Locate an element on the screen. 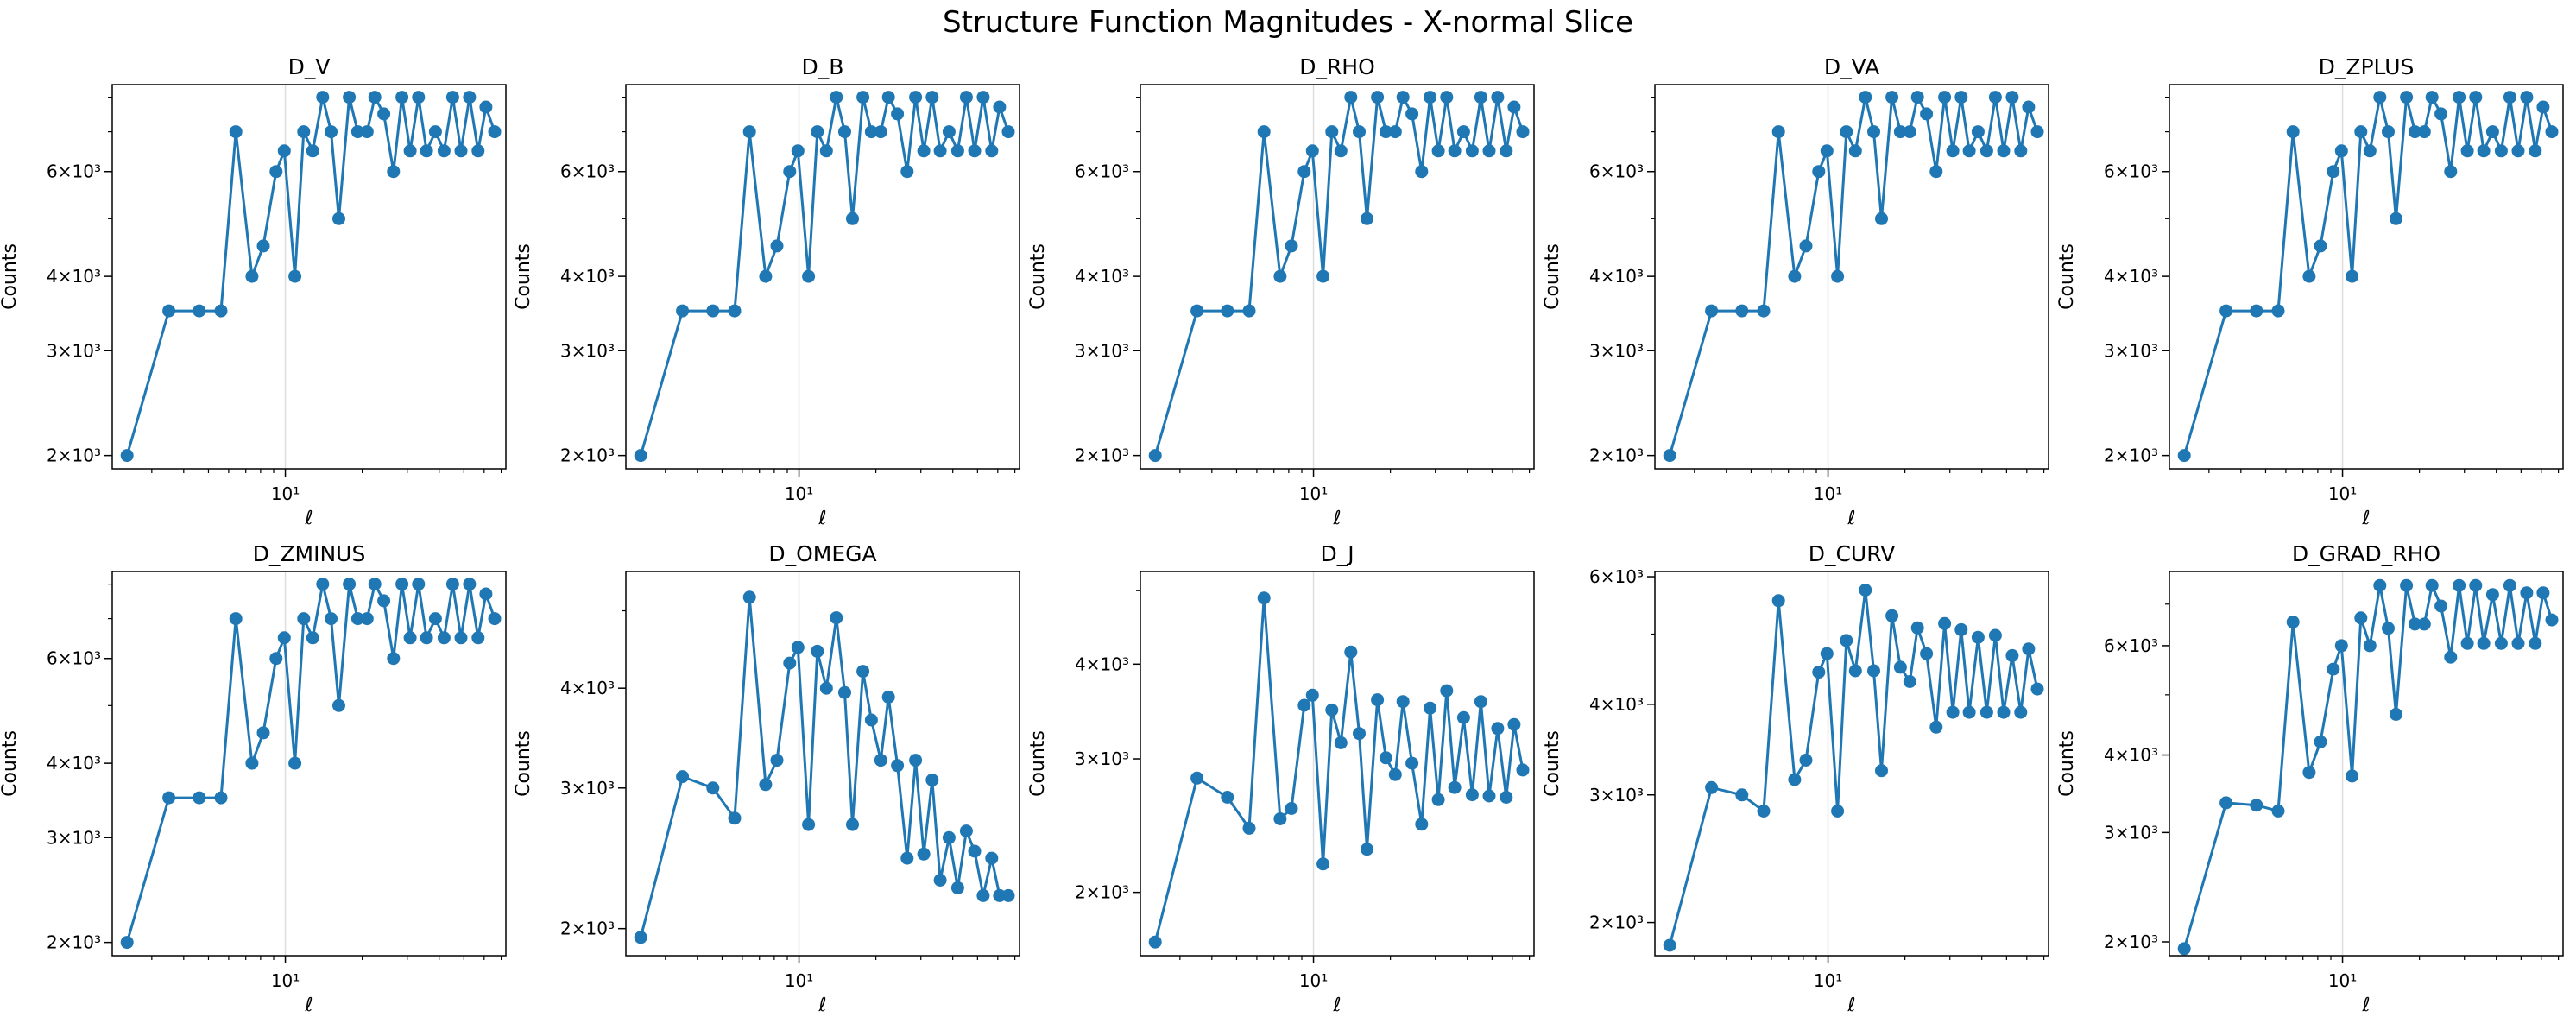 Image resolution: width=2576 pixels, height=1023 pixels. subplot-d-v: 10¹ 2×10³ 3×10³ 4×10³ 6×10³ D_V ℓ Counts is located at coordinates (253, 292).